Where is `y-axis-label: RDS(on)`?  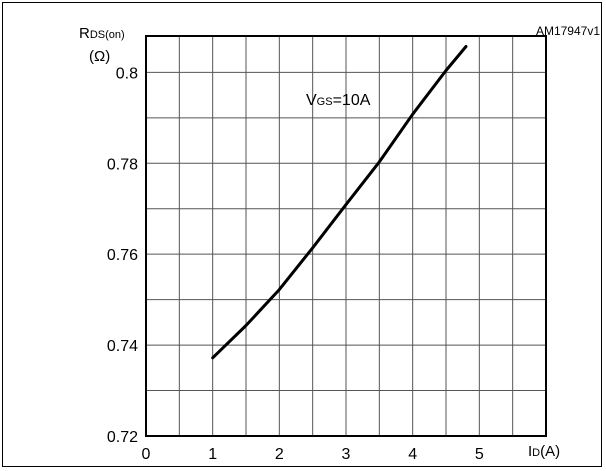
y-axis-label: RDS(on) is located at coordinates (102, 33).